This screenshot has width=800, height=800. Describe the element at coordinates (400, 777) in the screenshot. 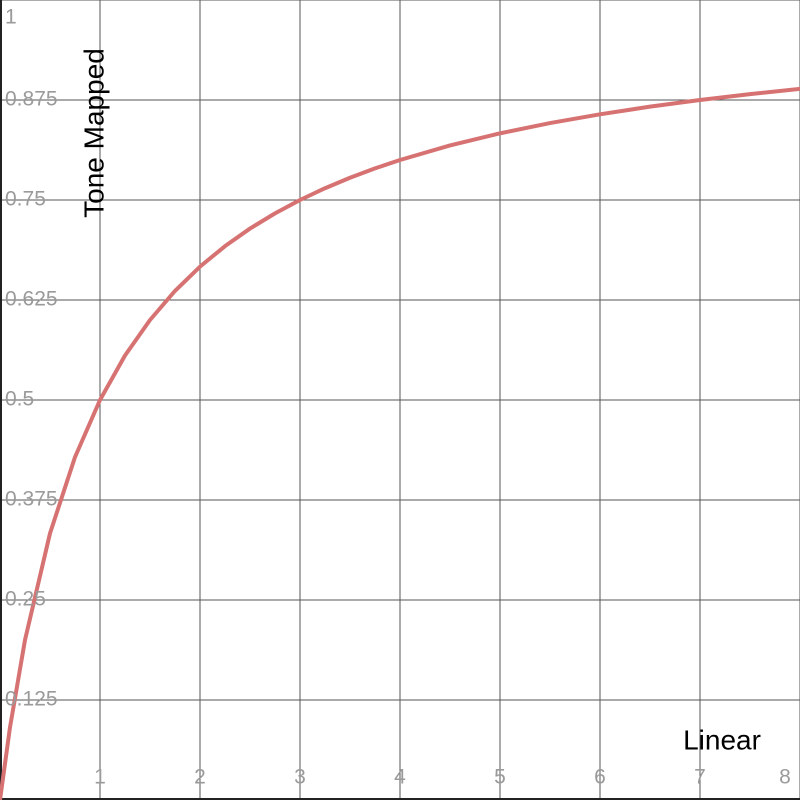

I see `x-tick-label: 4` at that location.